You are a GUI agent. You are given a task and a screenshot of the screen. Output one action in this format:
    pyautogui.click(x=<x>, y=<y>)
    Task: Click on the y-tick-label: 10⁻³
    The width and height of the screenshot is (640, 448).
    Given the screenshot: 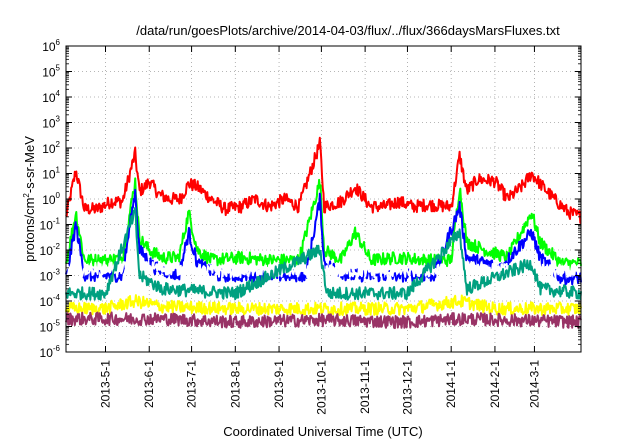 What is the action you would take?
    pyautogui.click(x=50, y=276)
    